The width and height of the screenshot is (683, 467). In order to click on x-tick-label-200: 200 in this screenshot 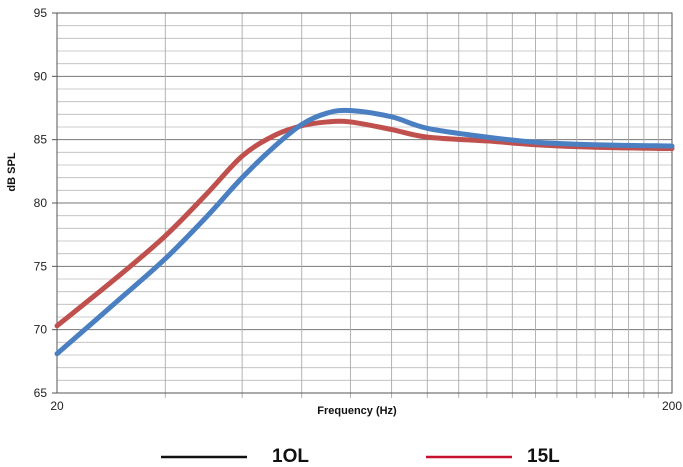, I will do `click(672, 406)`.